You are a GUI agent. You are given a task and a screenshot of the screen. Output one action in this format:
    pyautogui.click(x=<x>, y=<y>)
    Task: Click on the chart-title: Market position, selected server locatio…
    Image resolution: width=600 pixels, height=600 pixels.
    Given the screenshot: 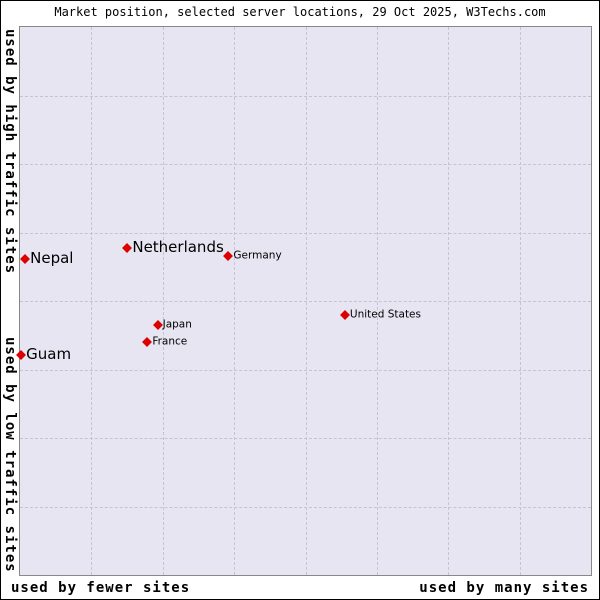 What is the action you would take?
    pyautogui.click(x=300, y=12)
    